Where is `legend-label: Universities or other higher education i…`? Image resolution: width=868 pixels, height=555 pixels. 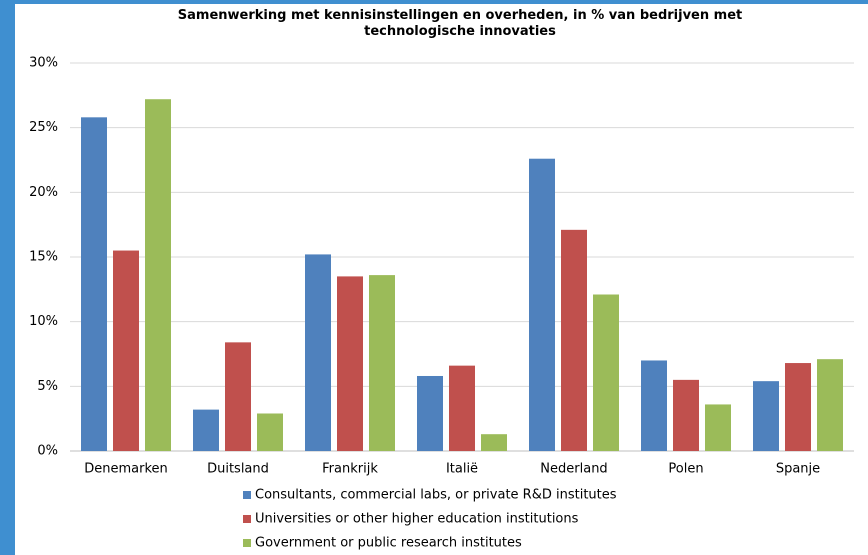
legend-label: Universities or other higher education i… is located at coordinates (417, 519).